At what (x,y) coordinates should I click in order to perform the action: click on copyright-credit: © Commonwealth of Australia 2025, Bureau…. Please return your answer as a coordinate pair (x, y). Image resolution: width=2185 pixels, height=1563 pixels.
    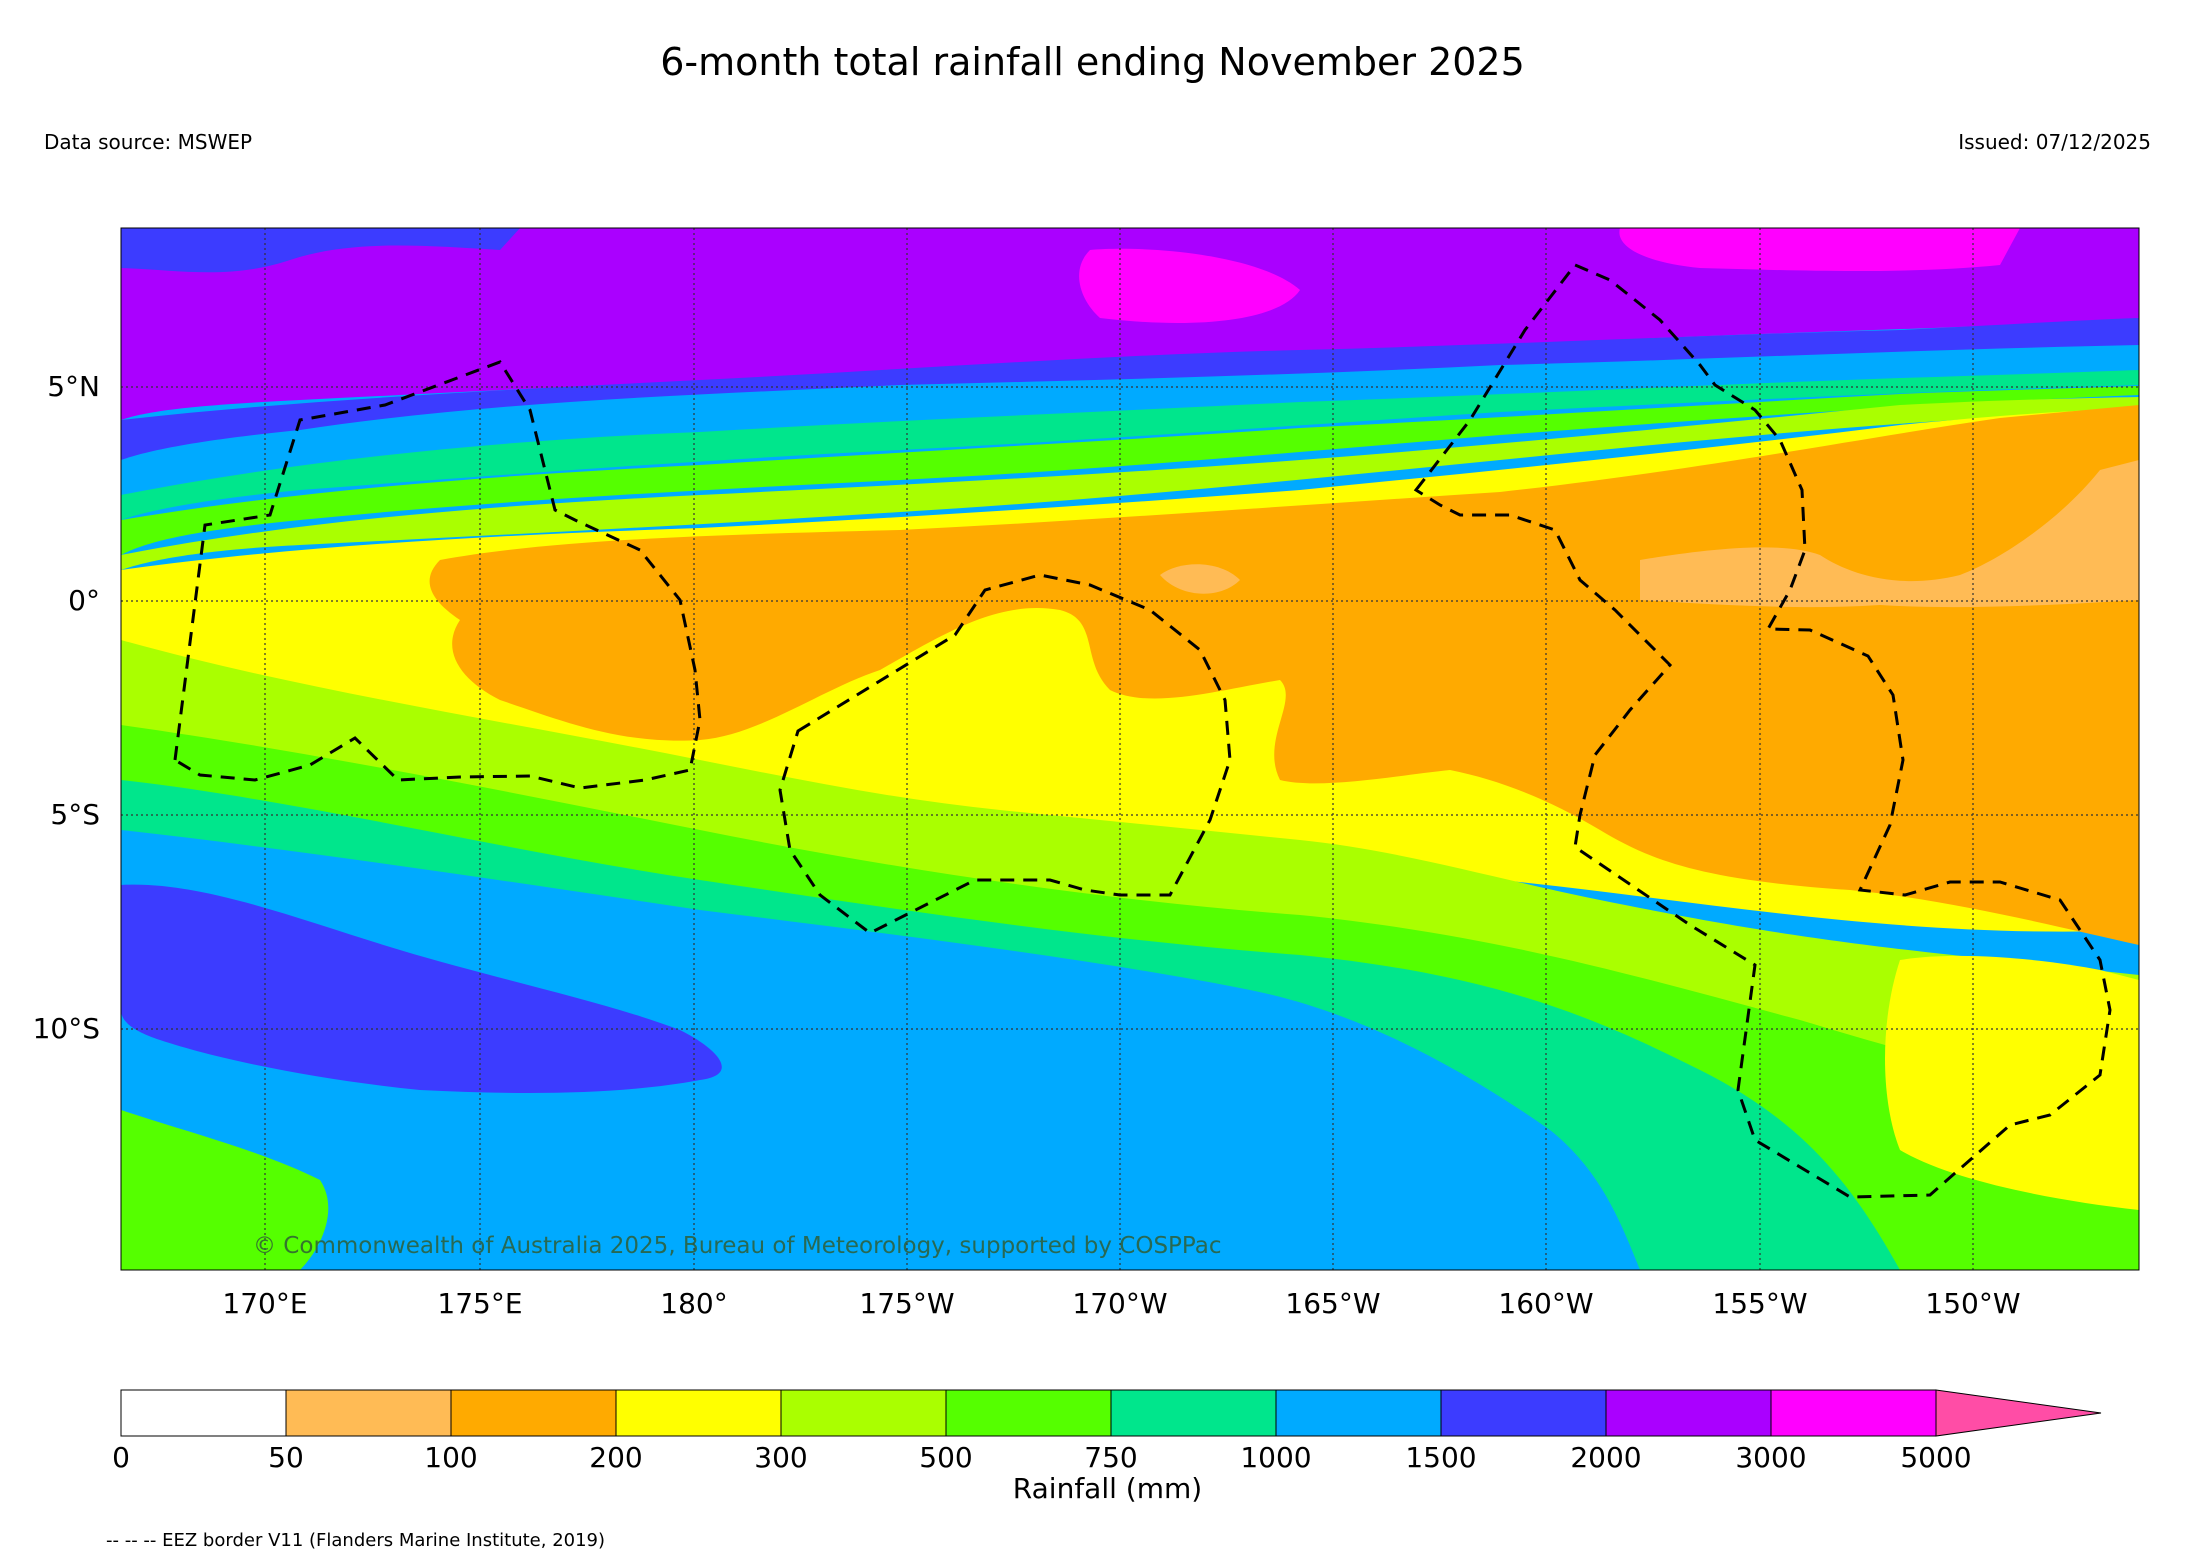
    Looking at the image, I should click on (737, 1246).